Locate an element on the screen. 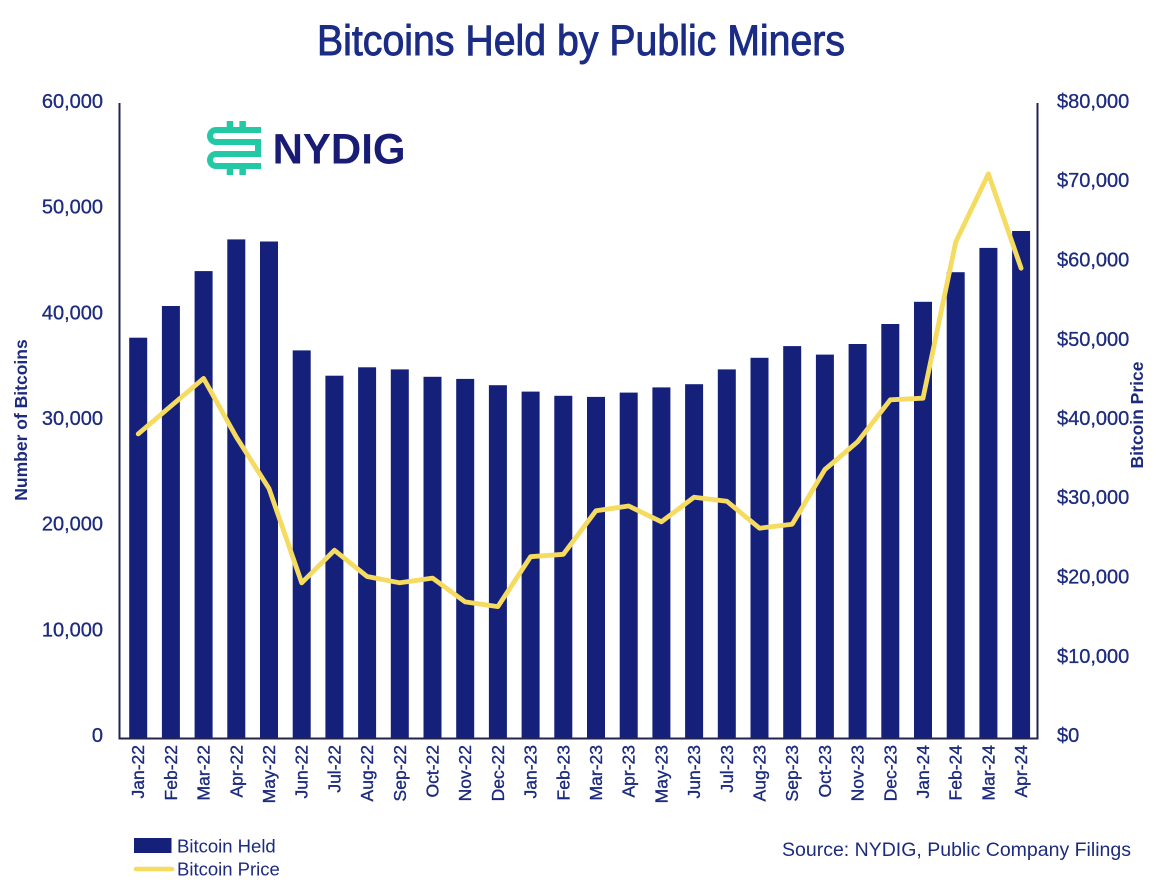 The image size is (1160, 890). svg-text: $70,000 is located at coordinates (1093, 181).